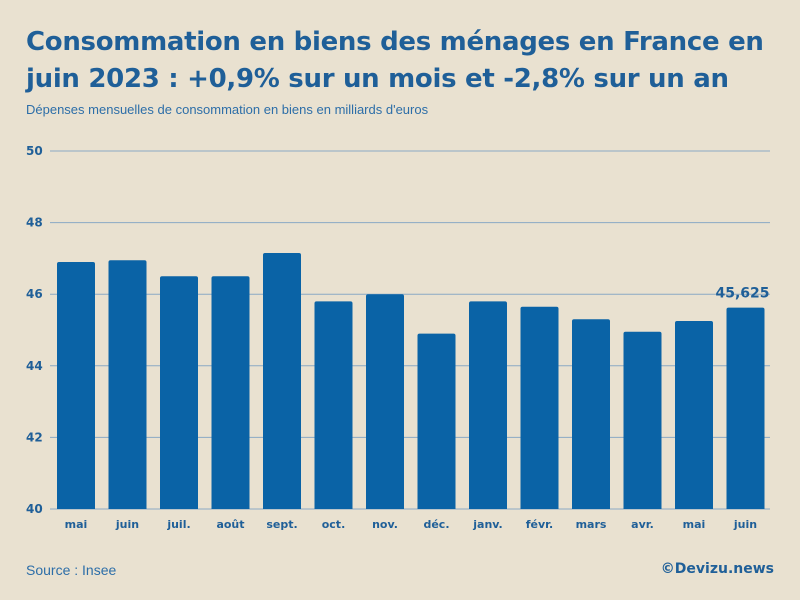 Image resolution: width=800 pixels, height=600 pixels. Describe the element at coordinates (34, 366) in the screenshot. I see `y-tick-label: 44` at that location.